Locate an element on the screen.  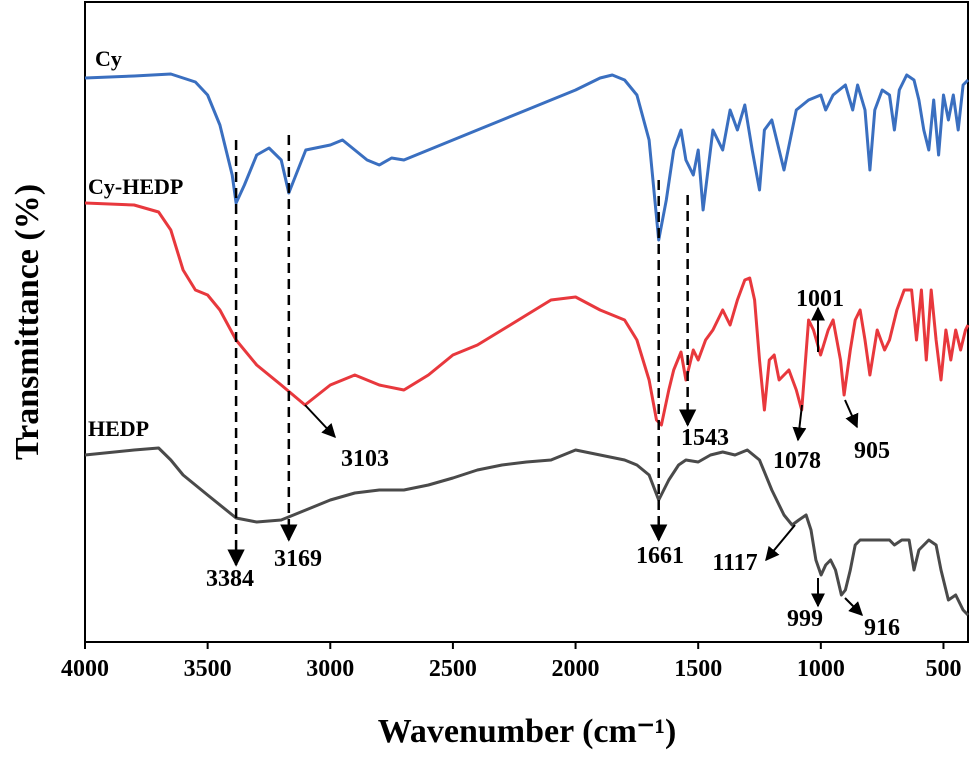
x-tick-label: 1000 is located at coordinates (821, 669).